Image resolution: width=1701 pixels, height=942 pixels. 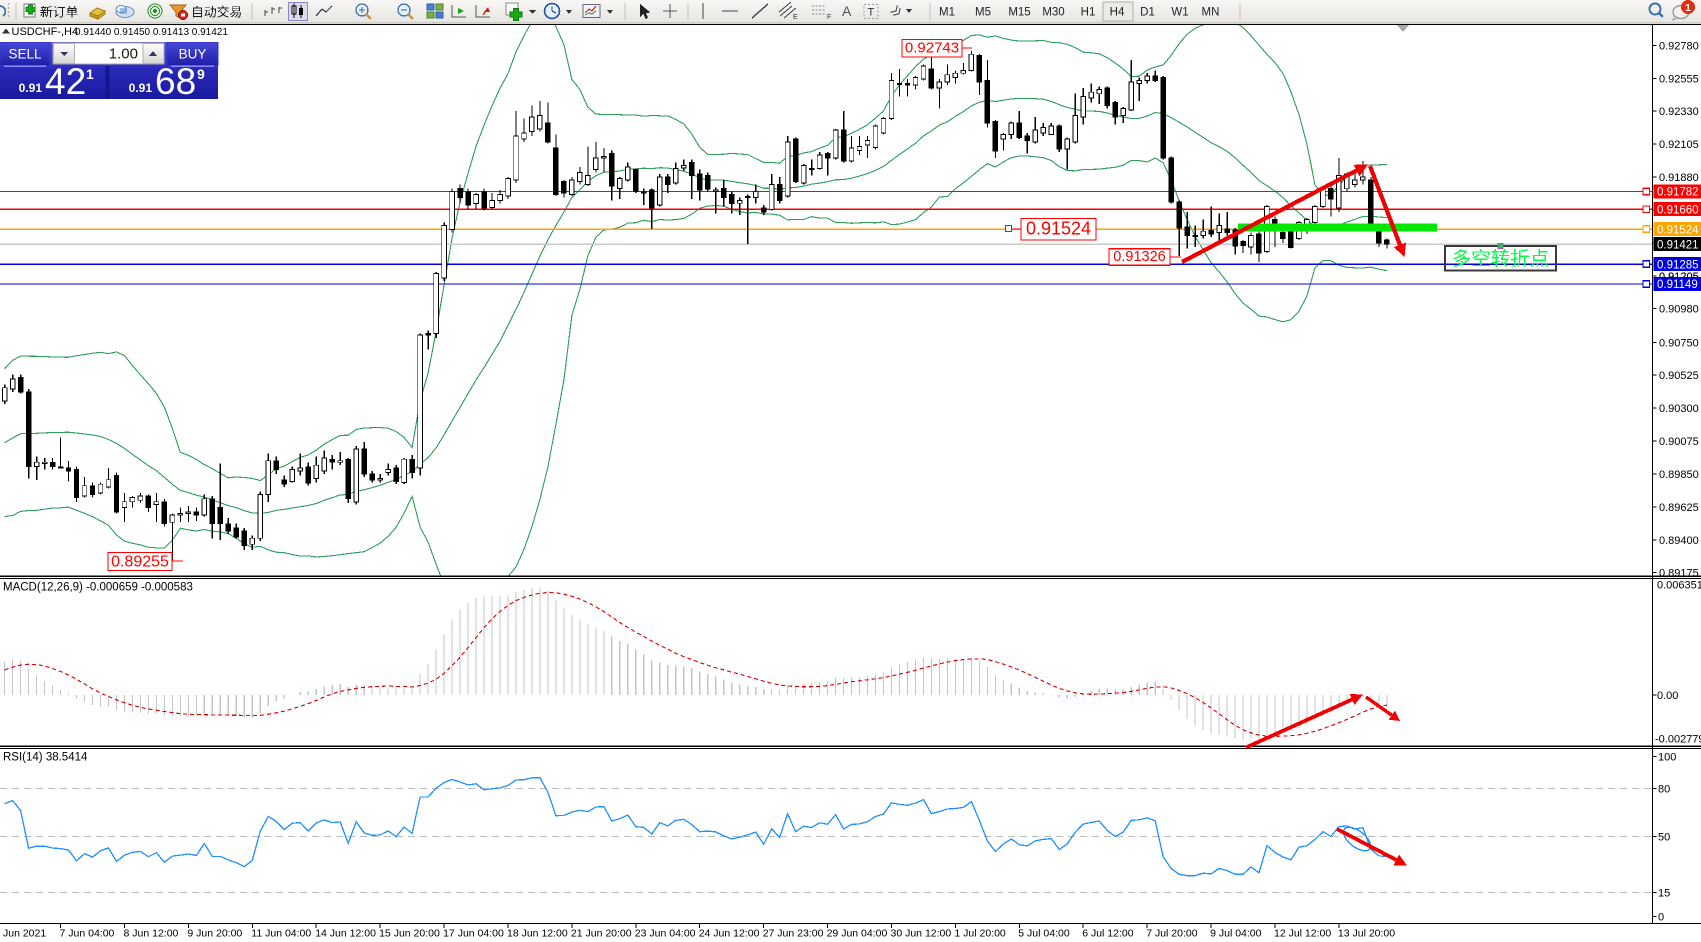 I want to click on svg-text: 30 Jun 12:00, so click(x=921, y=934).